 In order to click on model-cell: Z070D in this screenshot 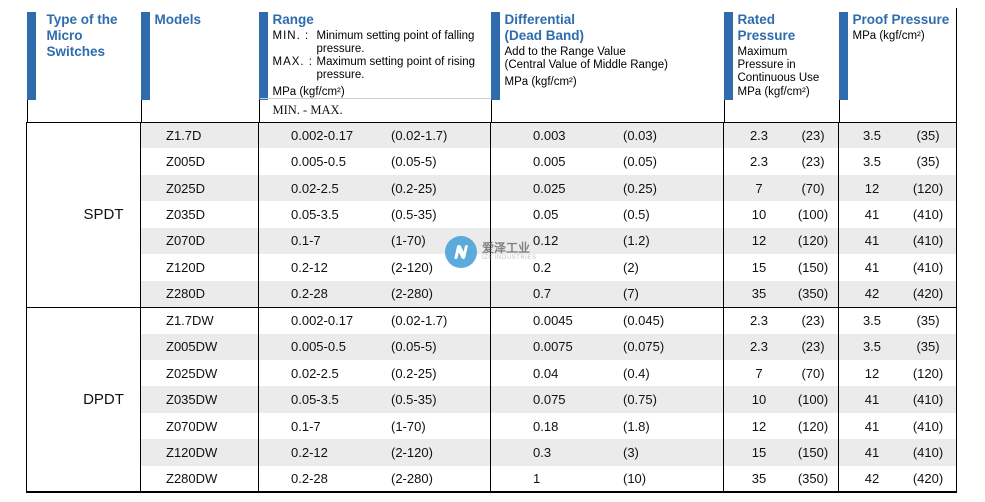, I will do `click(199, 241)`.